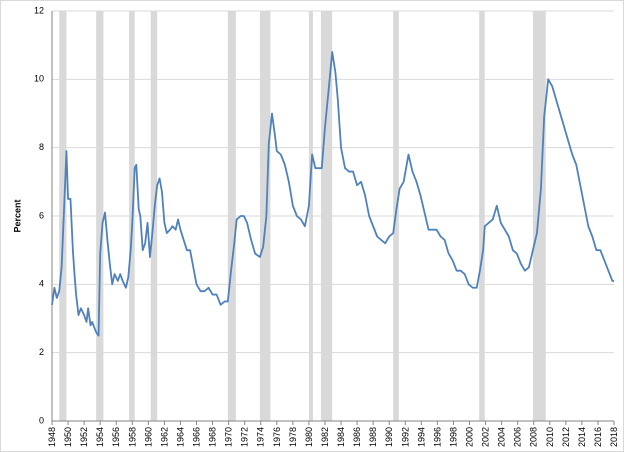  Describe the element at coordinates (469, 437) in the screenshot. I see `x-tick-label: 2000` at that location.